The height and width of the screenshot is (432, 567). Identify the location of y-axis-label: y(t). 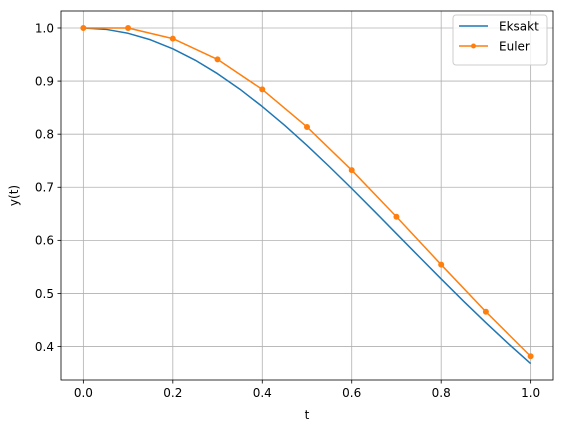
(14, 195).